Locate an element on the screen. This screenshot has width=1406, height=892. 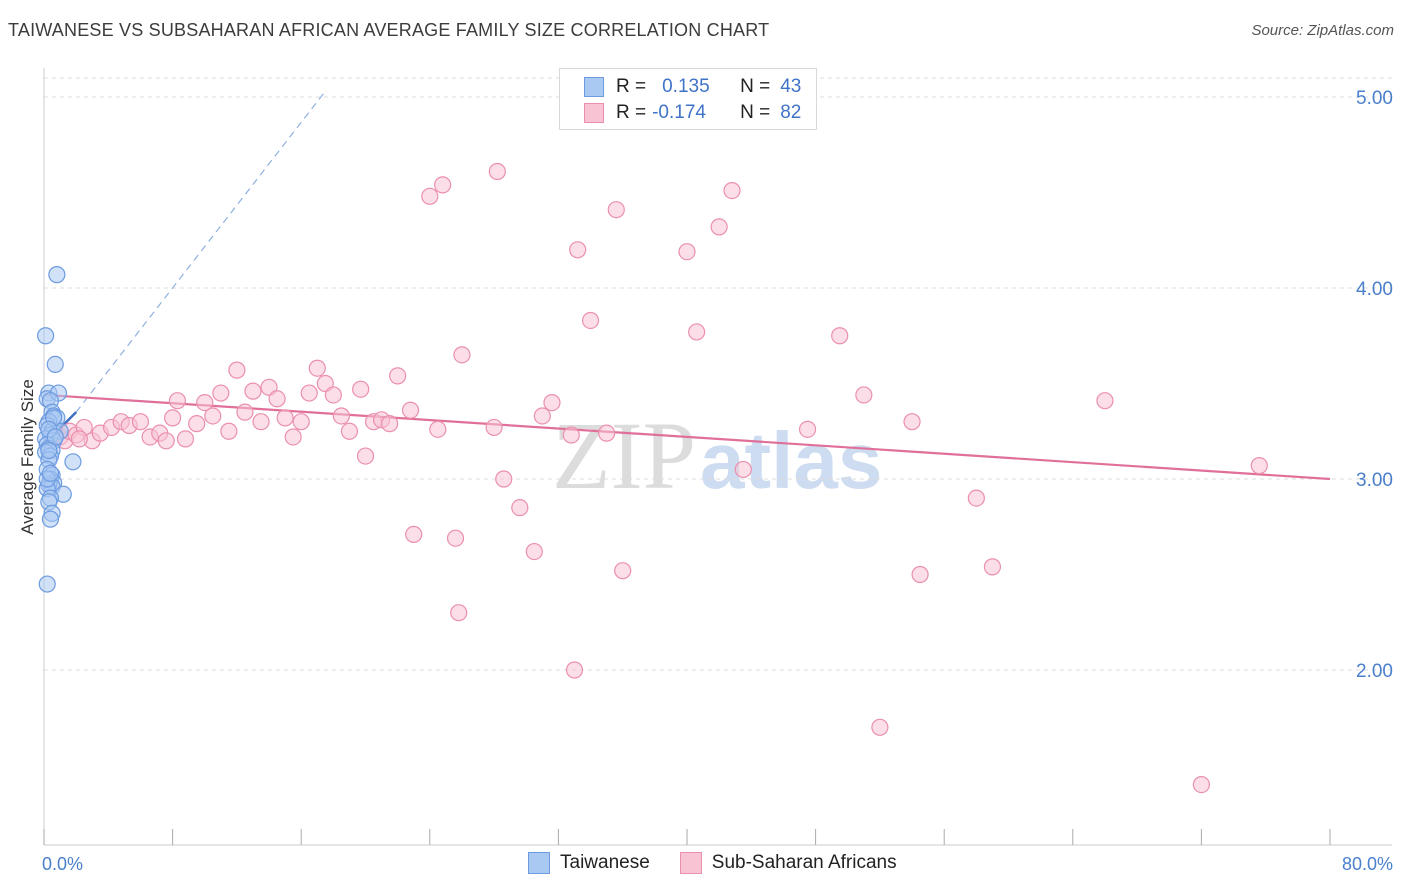
correlation-legend: R = 0.135 N = 43 R = -0.174 N = 82 is located at coordinates (688, 99).